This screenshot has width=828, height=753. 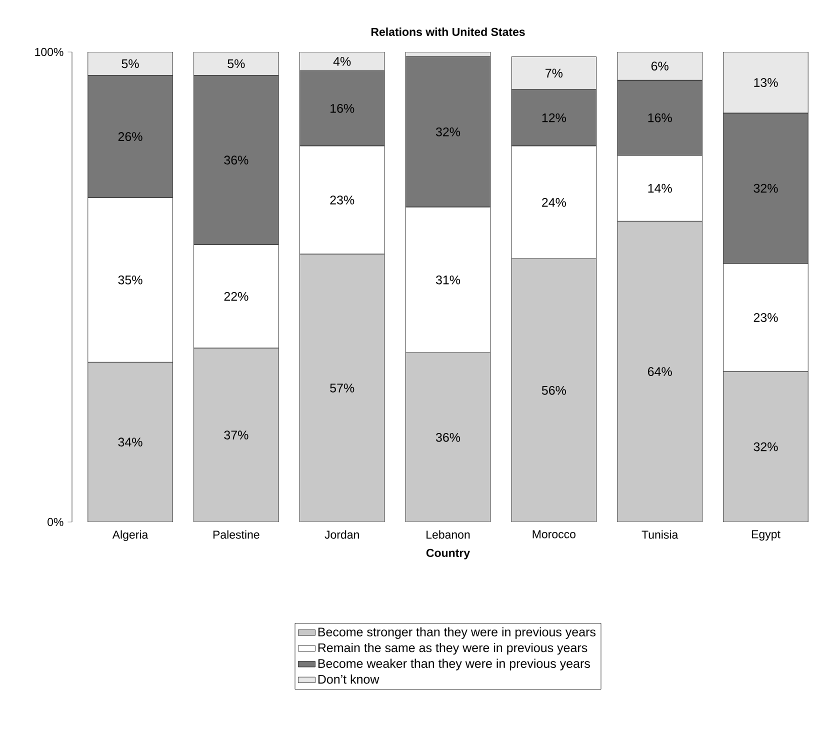 What do you see at coordinates (766, 535) in the screenshot?
I see `x-tick-label: Egypt` at bounding box center [766, 535].